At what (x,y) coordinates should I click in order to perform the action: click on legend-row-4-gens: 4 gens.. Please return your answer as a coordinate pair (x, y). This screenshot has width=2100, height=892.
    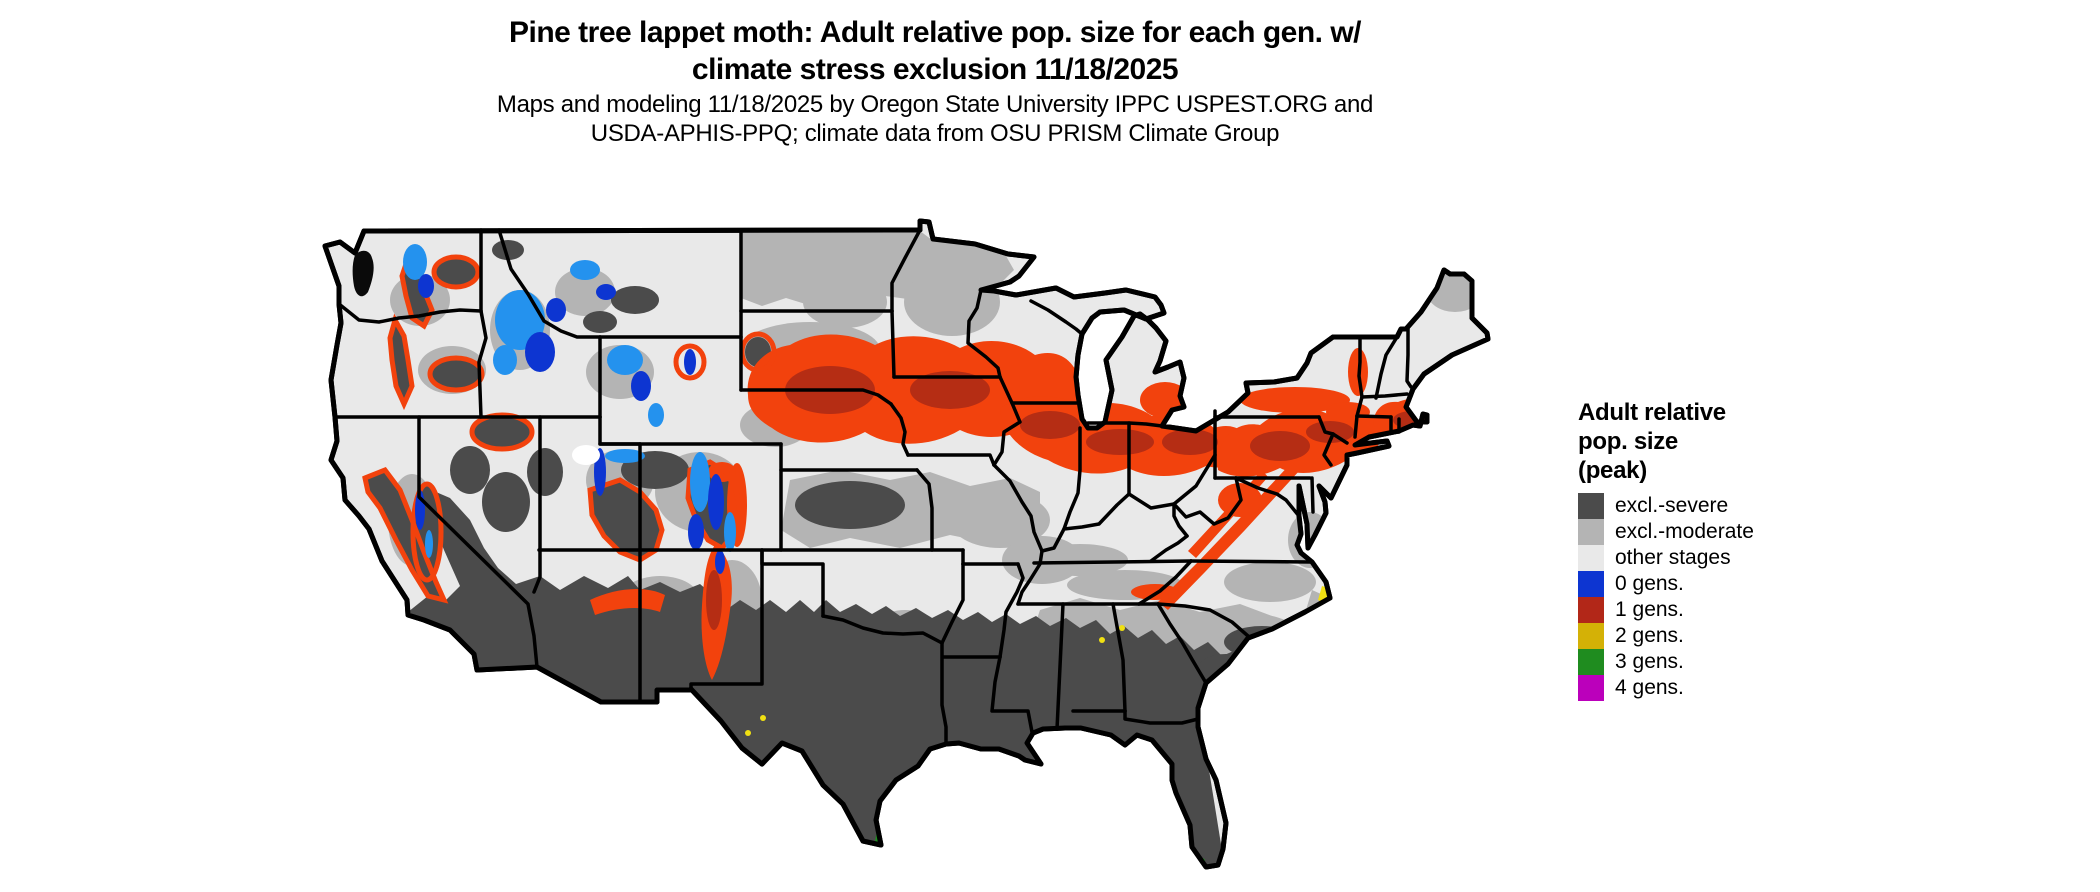
    Looking at the image, I should click on (1718, 688).